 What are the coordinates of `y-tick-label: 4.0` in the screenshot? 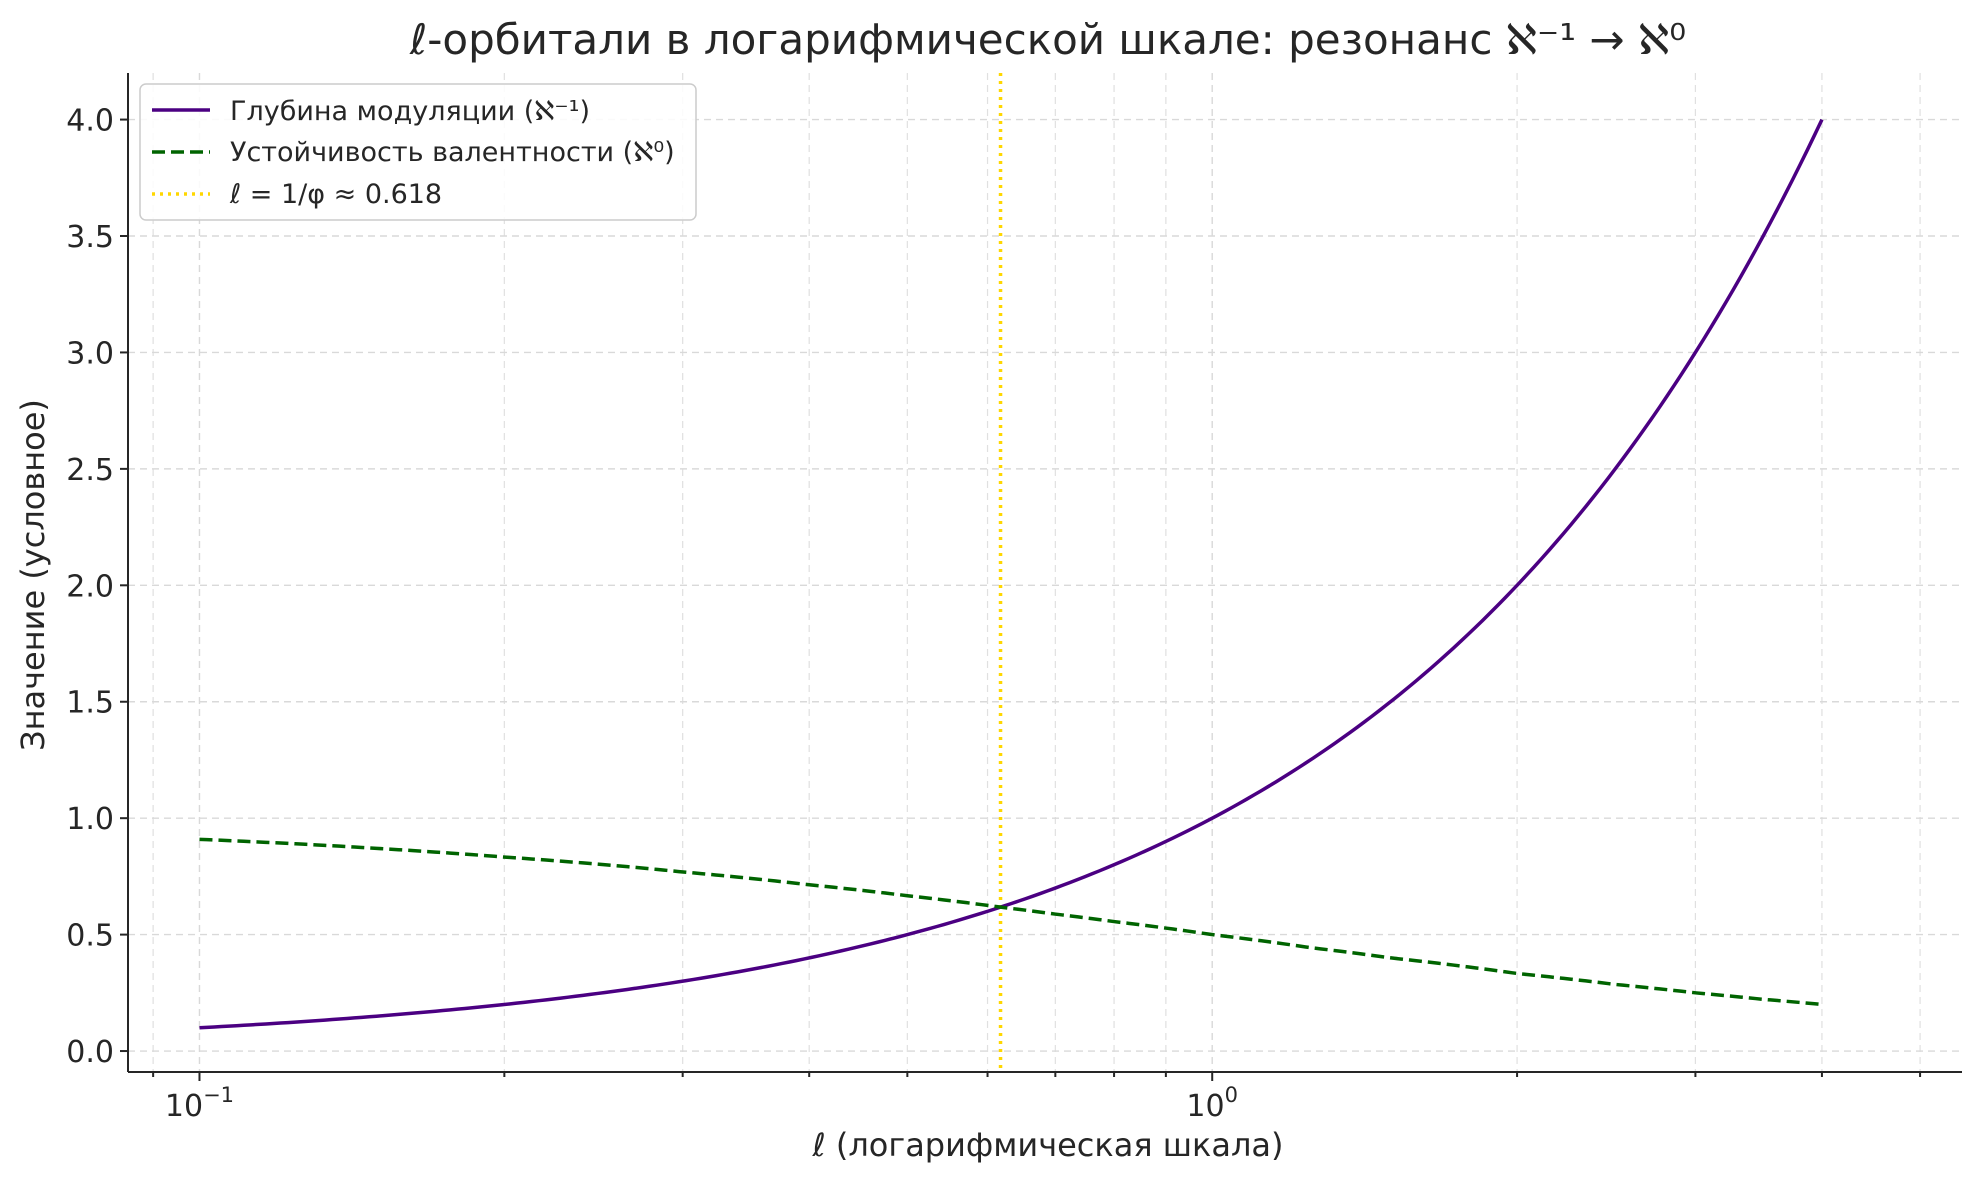 It's located at (90, 121).